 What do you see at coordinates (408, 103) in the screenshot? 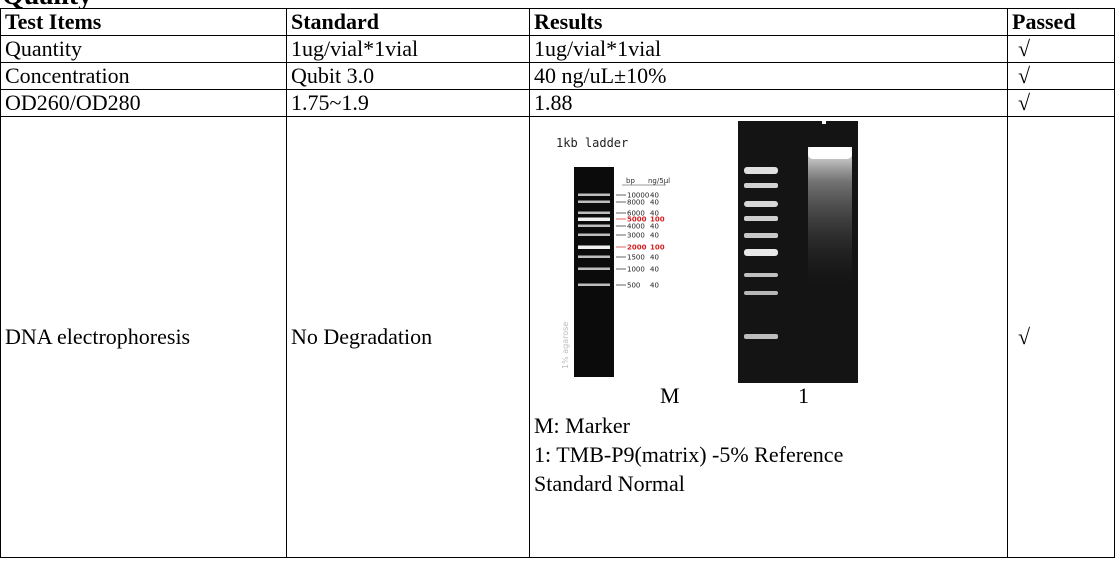
I see `cell-standard: 1.75~1.9` at bounding box center [408, 103].